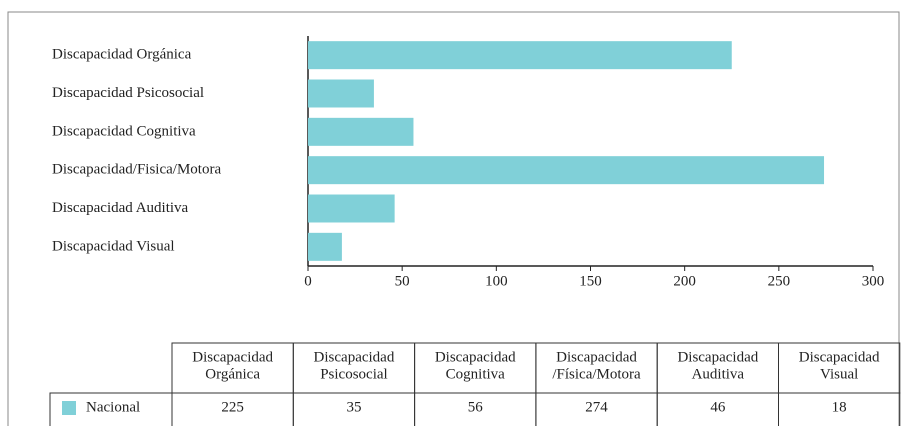 This screenshot has width=907, height=426. What do you see at coordinates (232, 374) in the screenshot?
I see `table-header: Orgánica` at bounding box center [232, 374].